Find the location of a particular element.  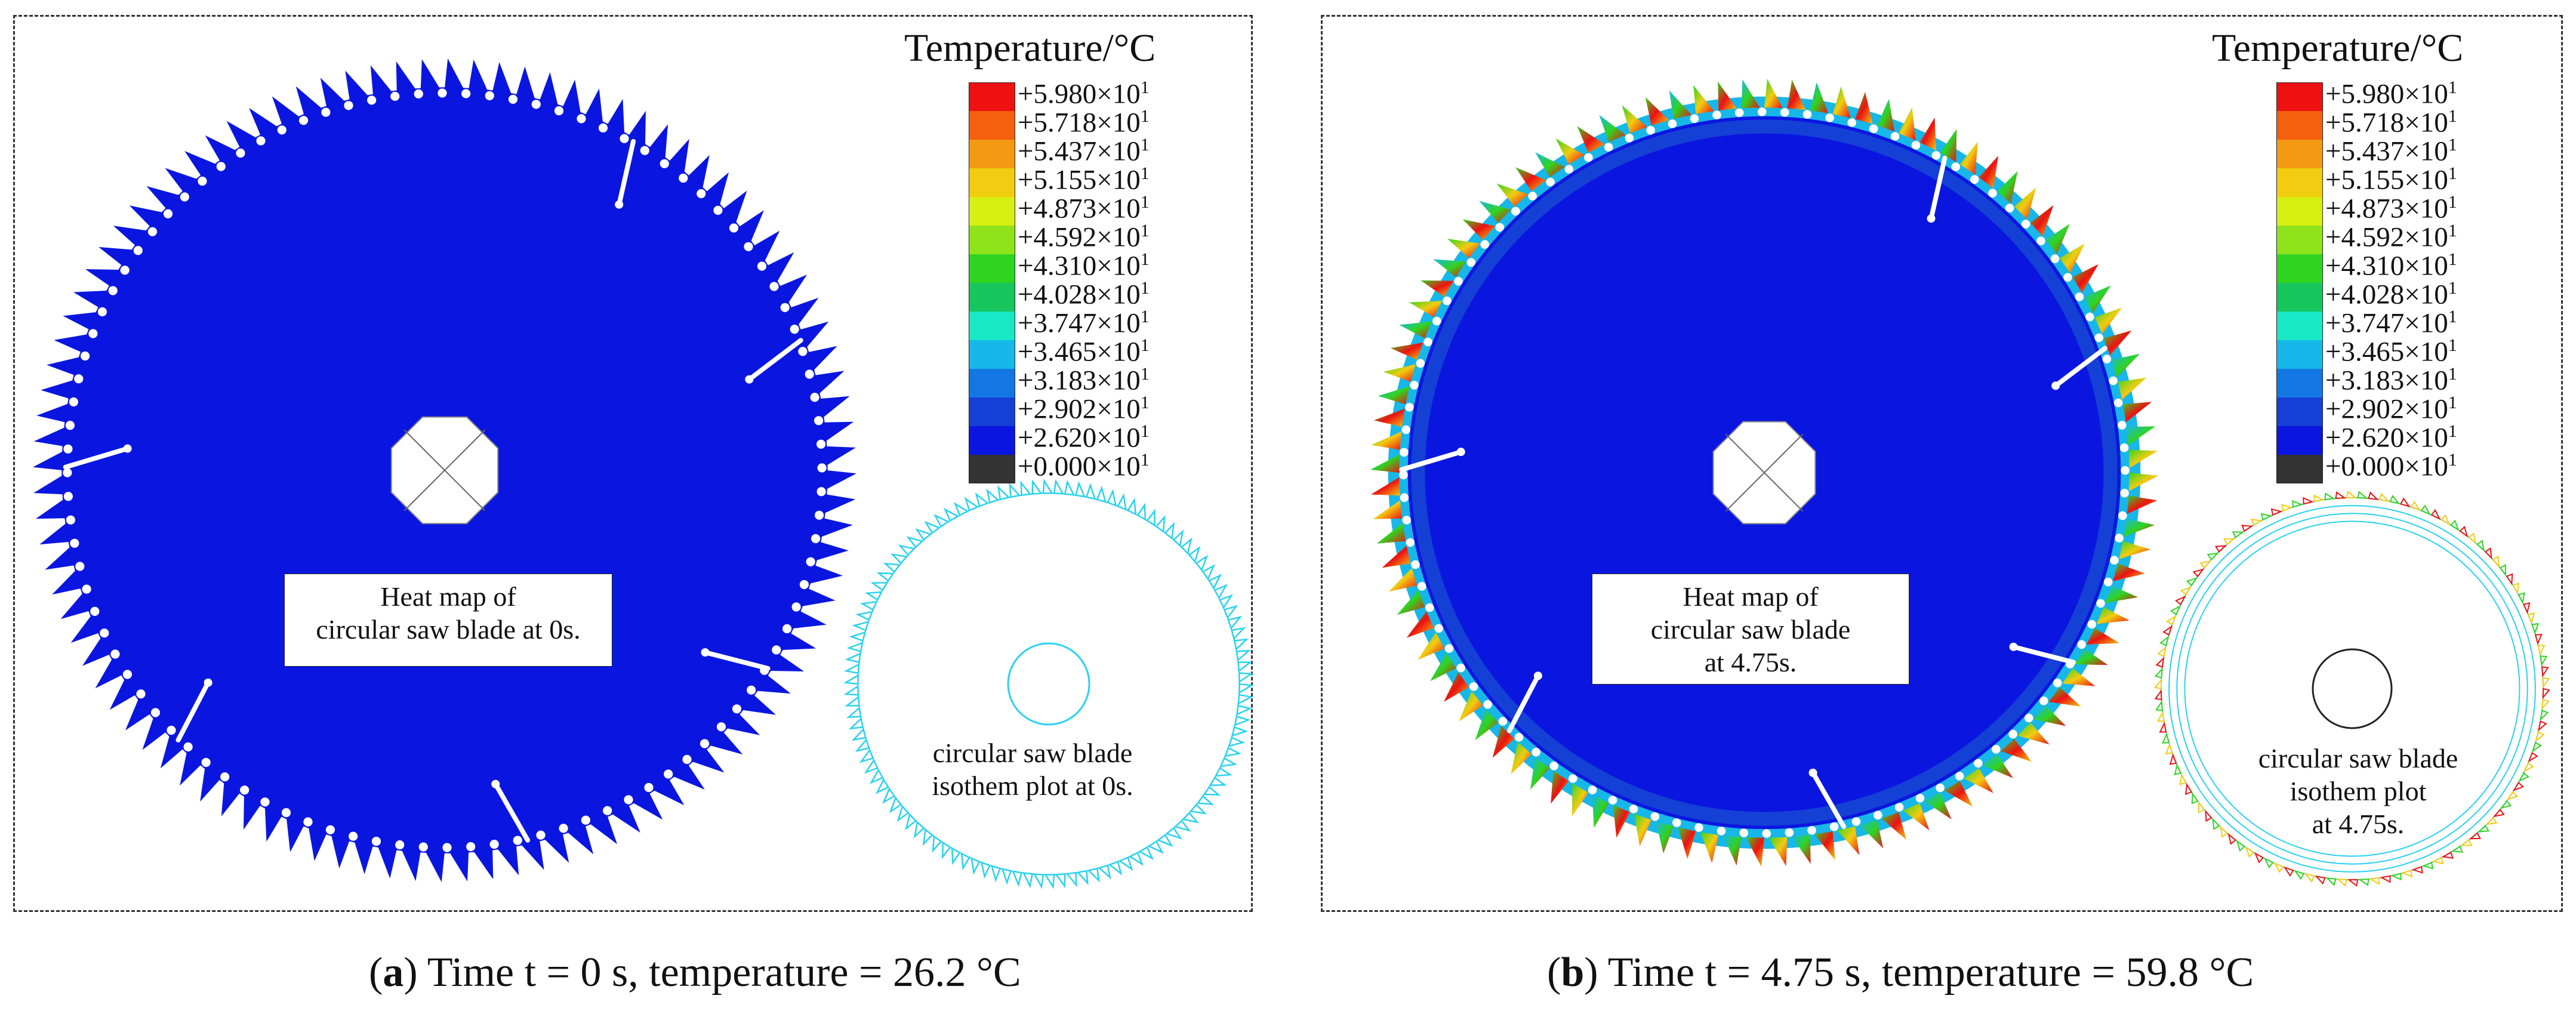

legend-value: +3.747×101 is located at coordinates (1084, 323).